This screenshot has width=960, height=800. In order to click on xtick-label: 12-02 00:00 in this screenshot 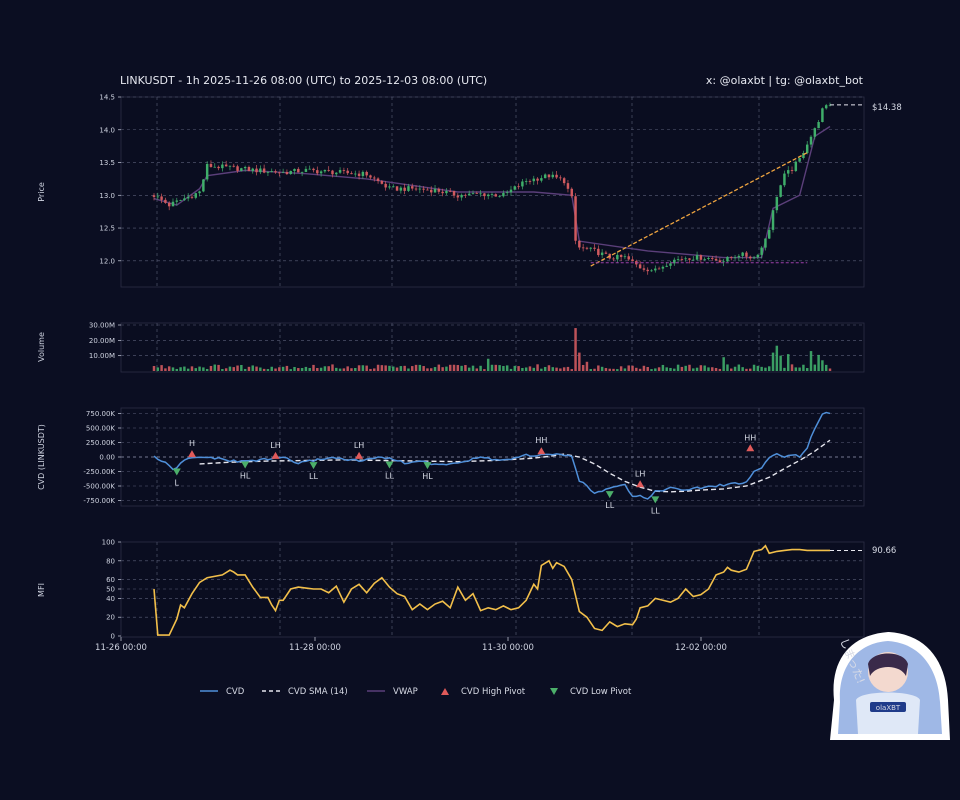, I will do `click(701, 648)`.